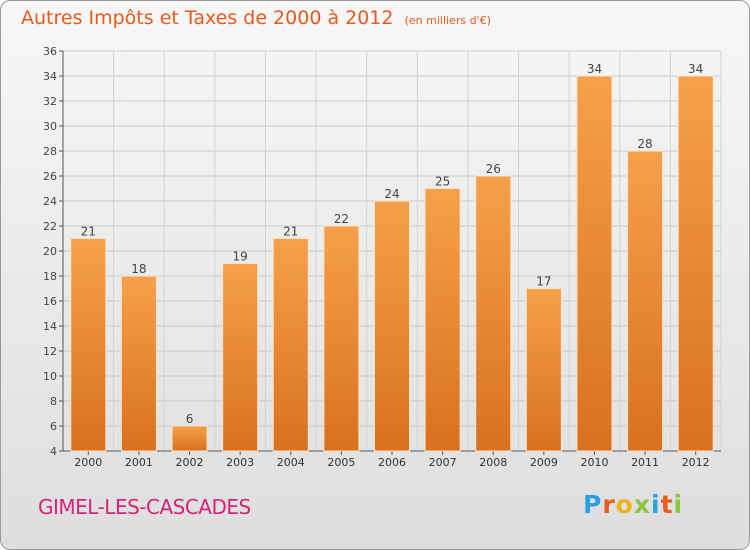 The width and height of the screenshot is (750, 550). What do you see at coordinates (53, 426) in the screenshot?
I see `y-tick-label: 6` at bounding box center [53, 426].